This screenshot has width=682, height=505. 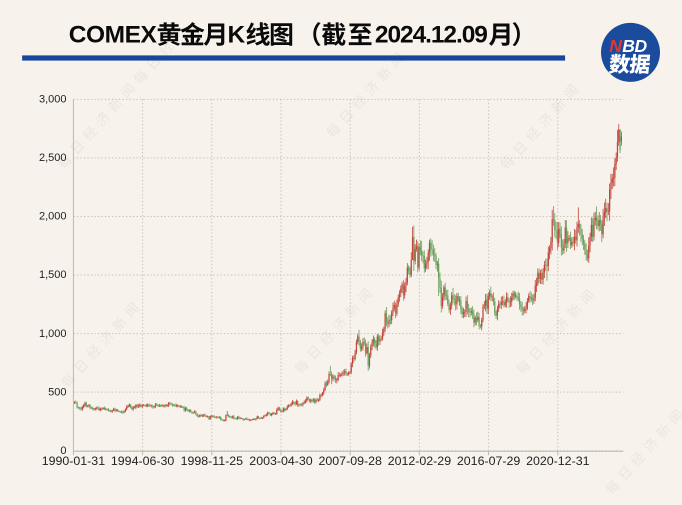 What do you see at coordinates (113, 34) in the screenshot?
I see `svg-text: COMEX` at bounding box center [113, 34].